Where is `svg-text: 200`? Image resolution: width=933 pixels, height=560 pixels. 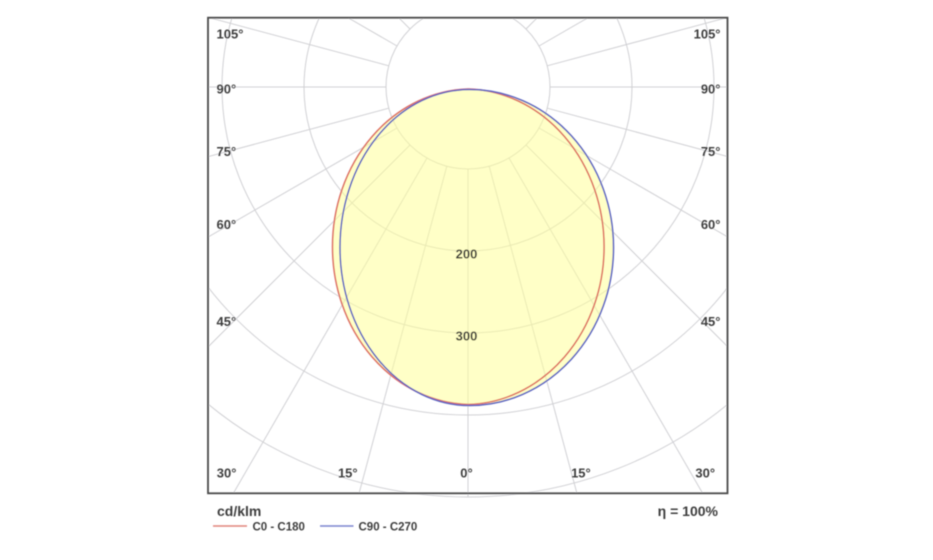 svg-text: 200 is located at coordinates (467, 254).